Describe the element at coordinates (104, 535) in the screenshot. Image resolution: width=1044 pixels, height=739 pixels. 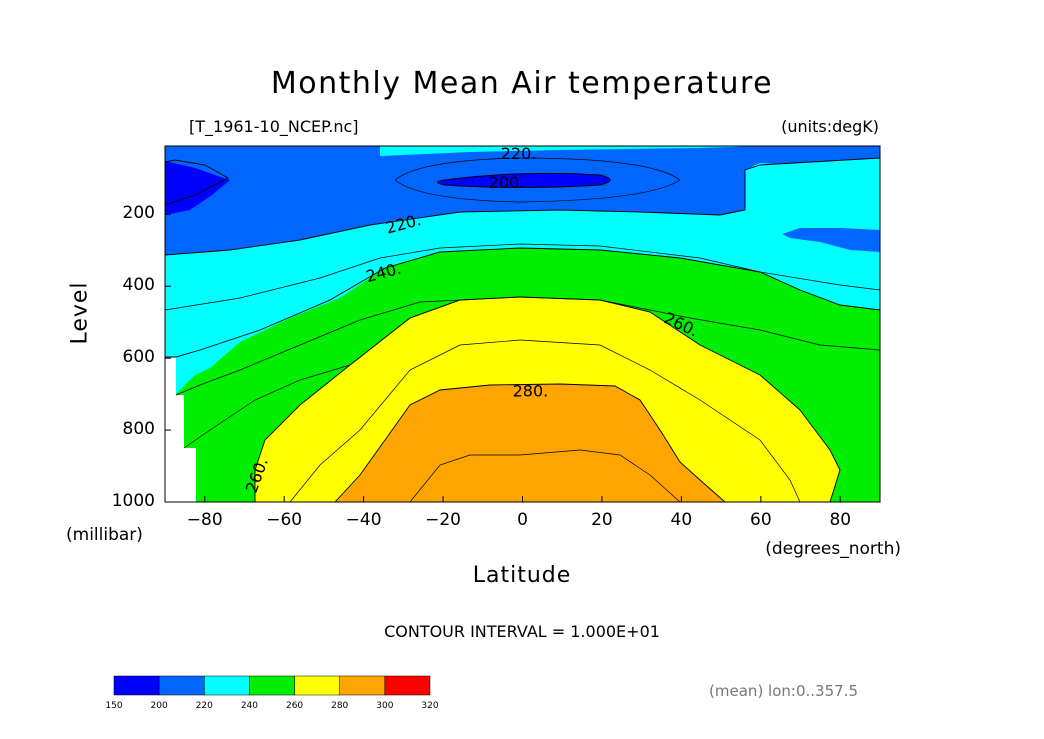
I see `y-axis-units: (millibar)` at that location.